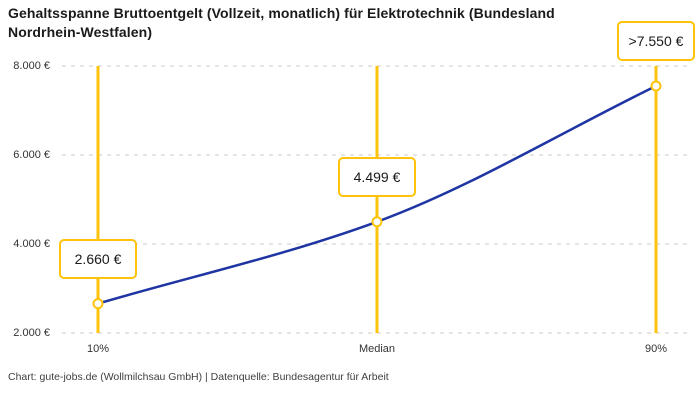 This screenshot has height=400, width=700. Describe the element at coordinates (31, 244) in the screenshot. I see `y-axis-tick-label: 4.000 €` at that location.